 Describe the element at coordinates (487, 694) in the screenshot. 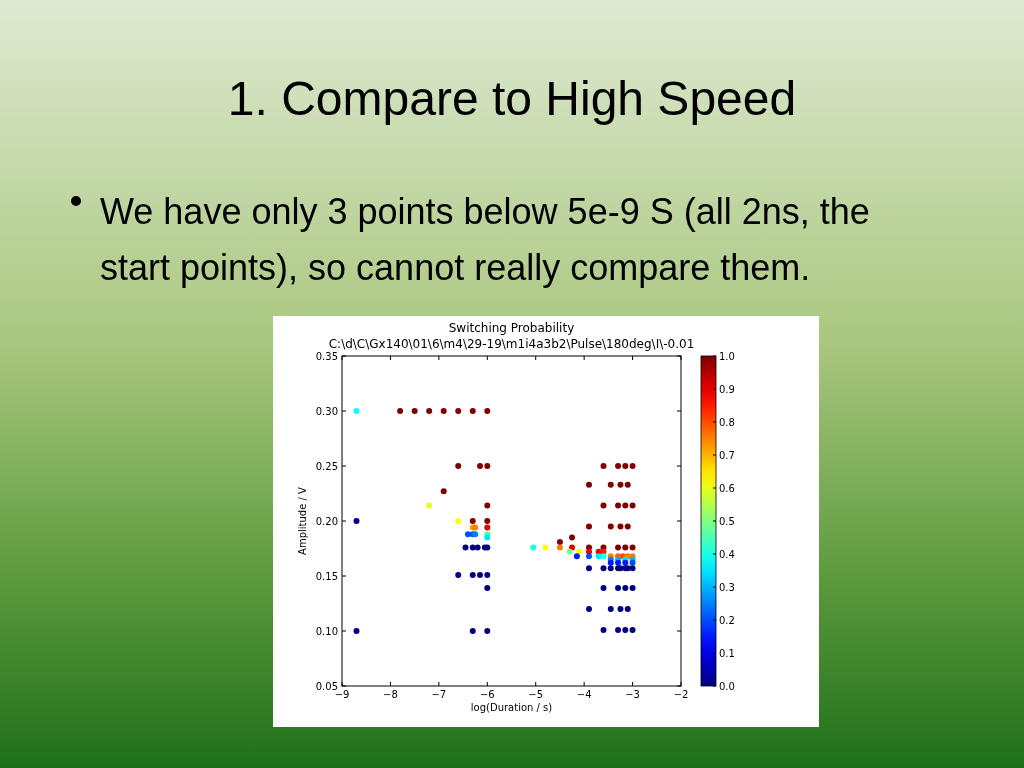

I see `x-tick-label: −6` at that location.